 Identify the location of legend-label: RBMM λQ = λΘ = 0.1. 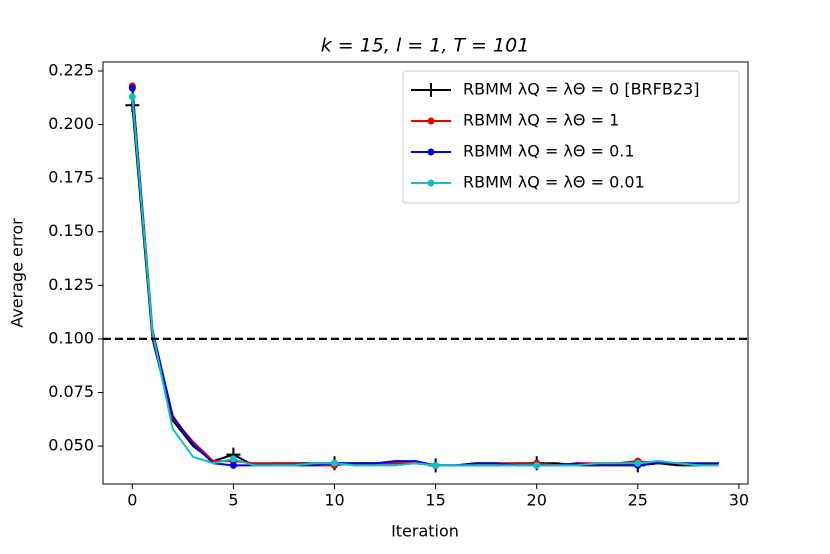
(549, 151).